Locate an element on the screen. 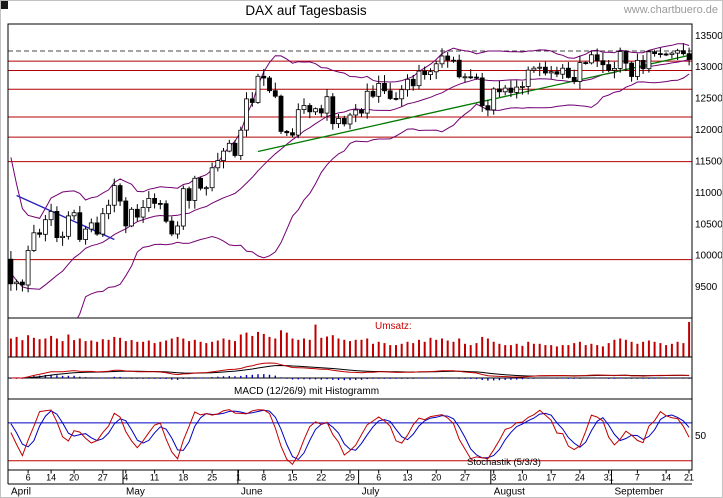 This screenshot has width=723, height=498. stochastic-mid-label: 50 is located at coordinates (701, 436).